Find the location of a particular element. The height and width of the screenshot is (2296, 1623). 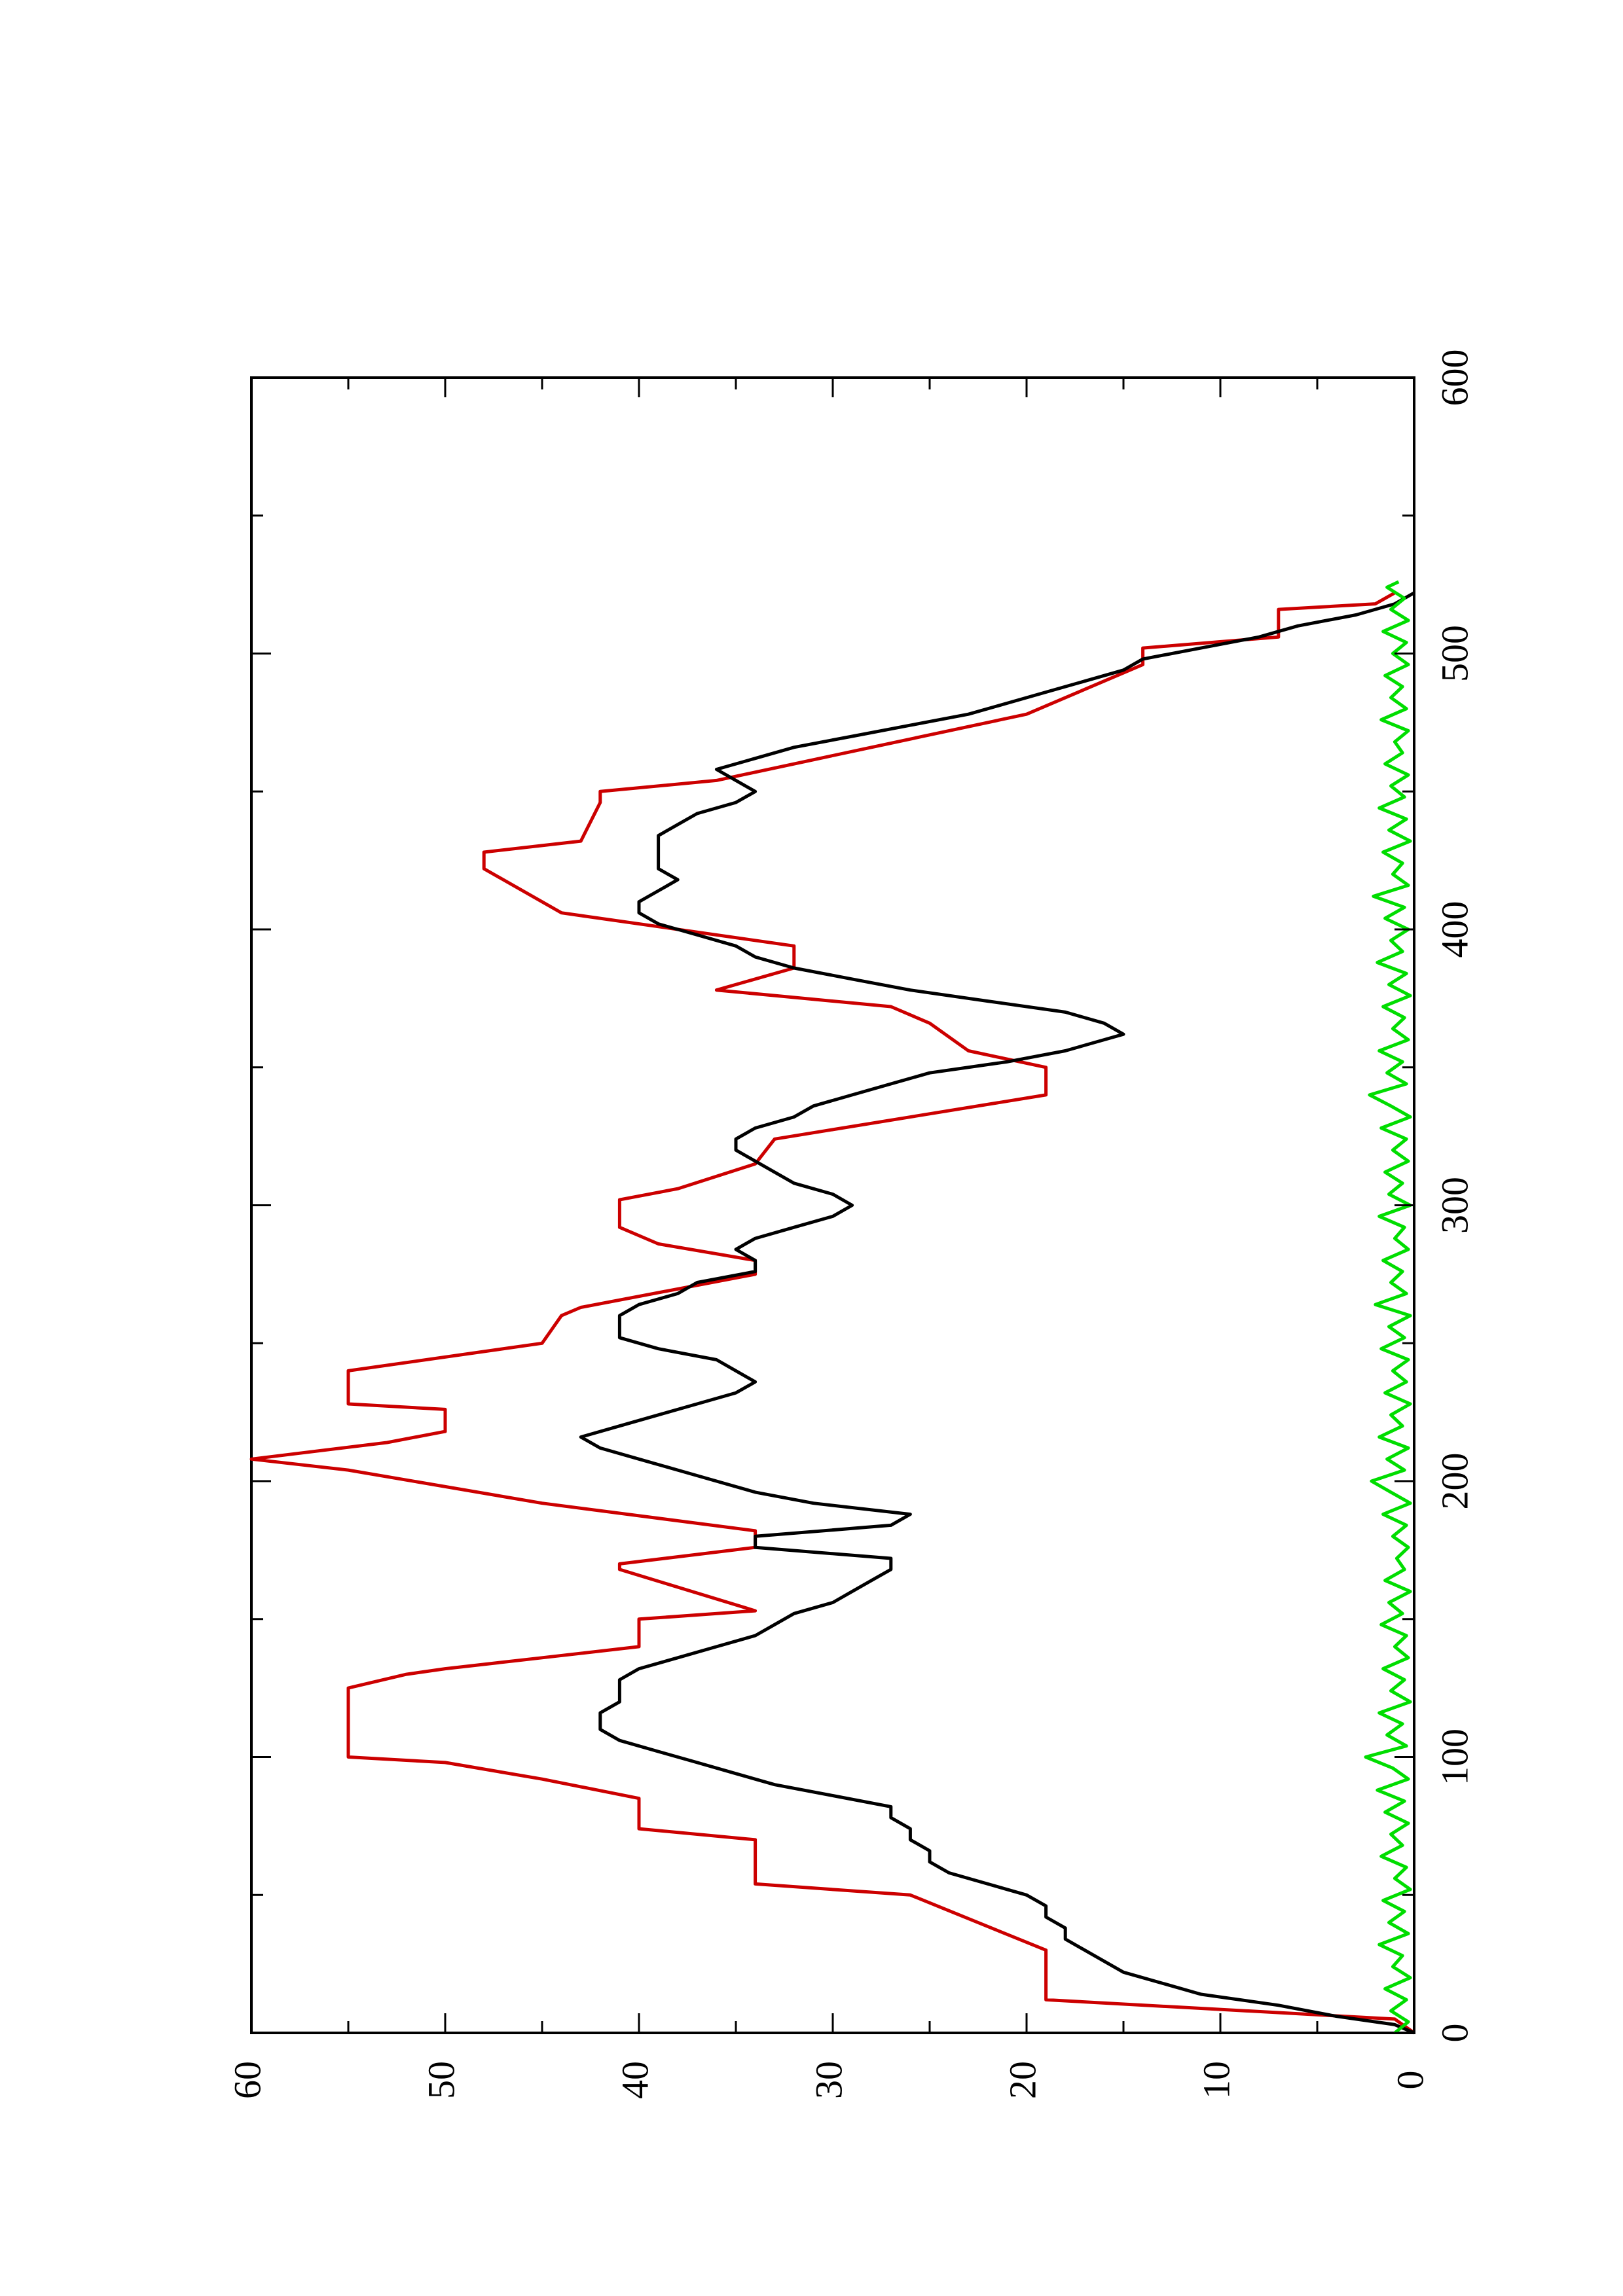

y-tick-label: 10 is located at coordinates (1216, 2080).